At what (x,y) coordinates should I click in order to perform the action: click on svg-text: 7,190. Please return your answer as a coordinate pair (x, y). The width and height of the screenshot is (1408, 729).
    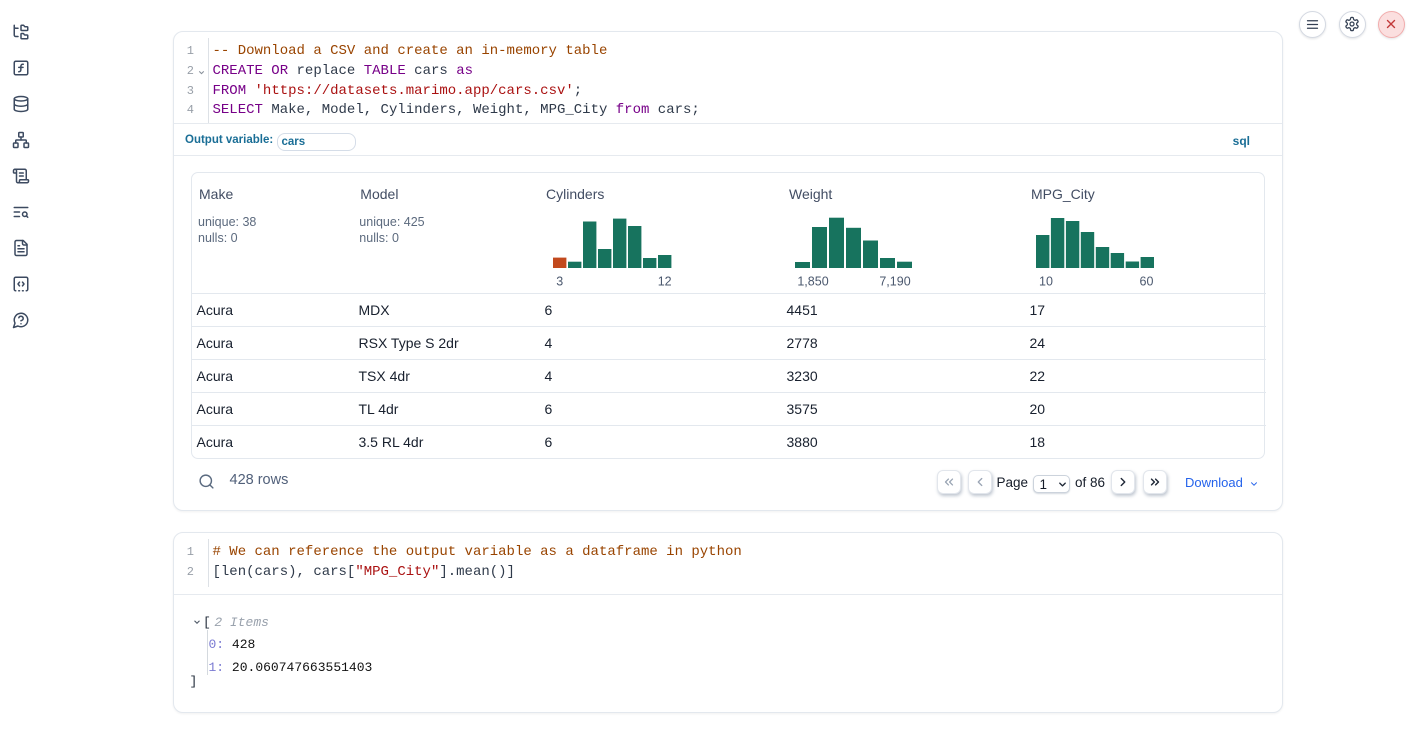
    Looking at the image, I should click on (894, 282).